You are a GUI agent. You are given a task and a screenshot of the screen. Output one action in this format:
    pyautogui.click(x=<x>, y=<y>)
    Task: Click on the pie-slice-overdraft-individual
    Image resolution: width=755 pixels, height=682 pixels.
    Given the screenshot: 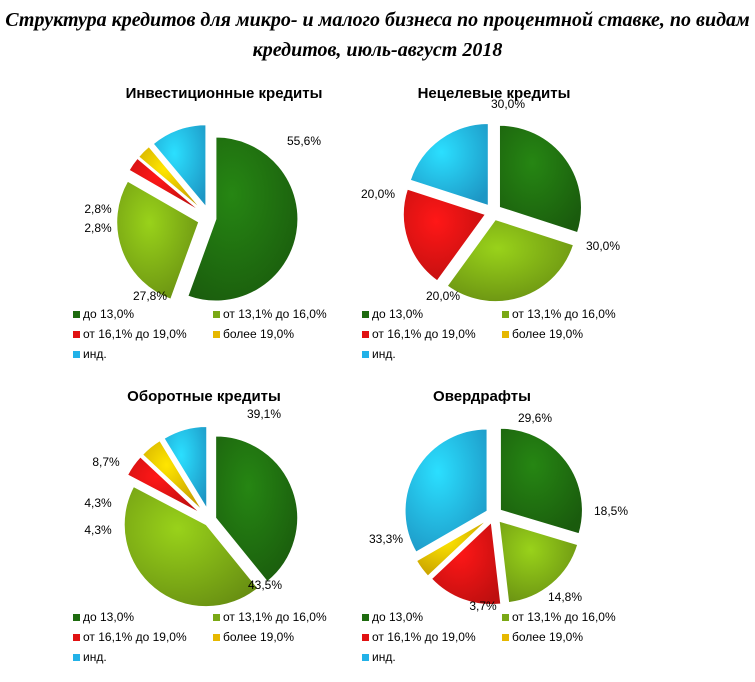 What is the action you would take?
    pyautogui.click(x=446, y=490)
    